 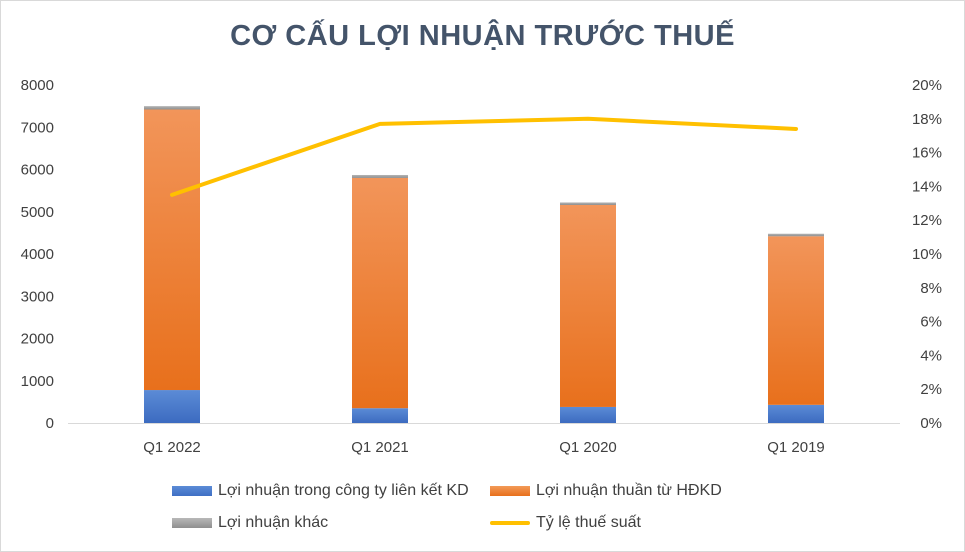 I want to click on y-right-tick-label: 4%, so click(x=931, y=355).